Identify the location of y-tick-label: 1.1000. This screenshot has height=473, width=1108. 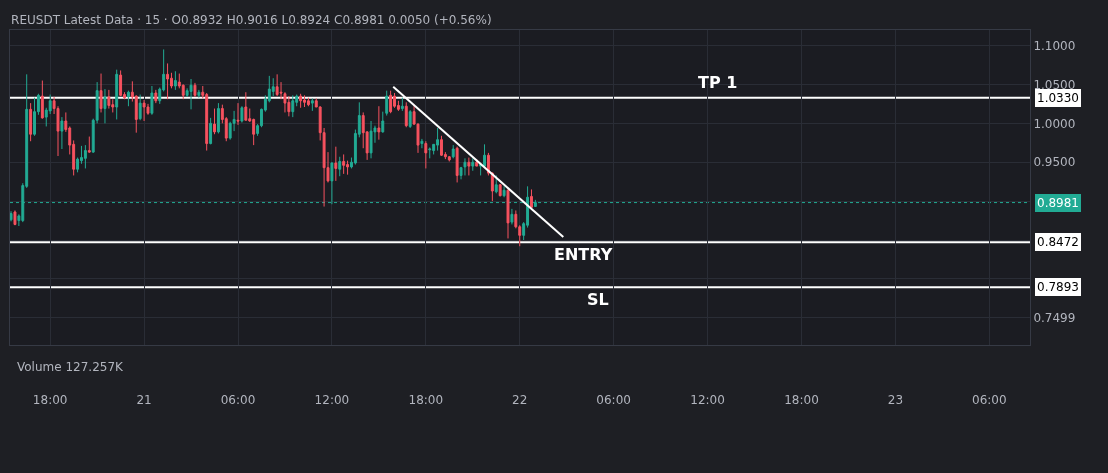
(1054, 45).